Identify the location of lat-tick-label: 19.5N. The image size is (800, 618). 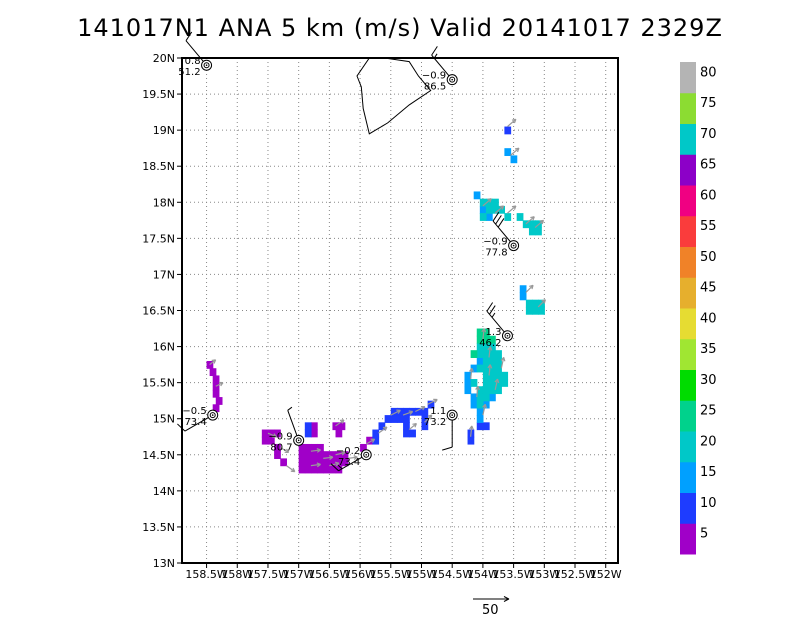
(158, 94).